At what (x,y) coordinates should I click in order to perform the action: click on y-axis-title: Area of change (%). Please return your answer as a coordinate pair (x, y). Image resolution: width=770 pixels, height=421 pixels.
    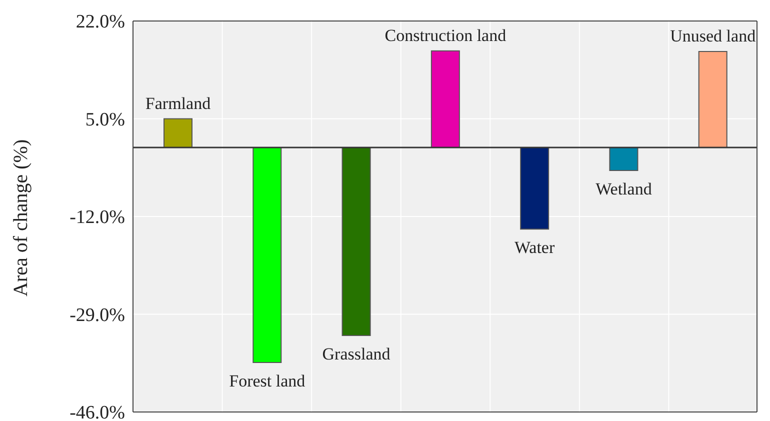
    Looking at the image, I should click on (21, 217).